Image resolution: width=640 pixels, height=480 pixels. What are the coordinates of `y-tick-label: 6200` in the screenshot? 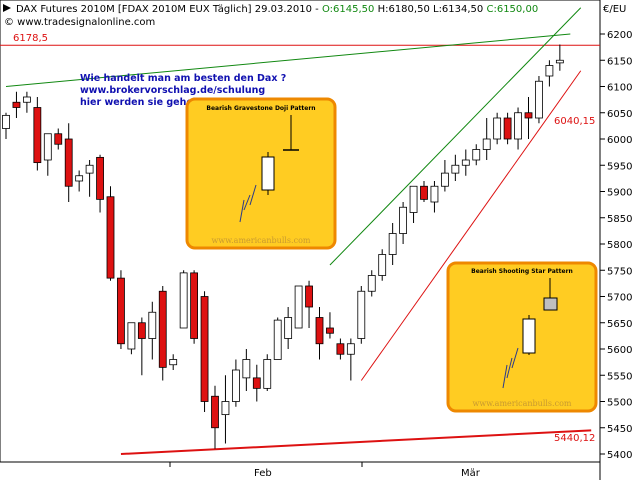 It's located at (619, 35).